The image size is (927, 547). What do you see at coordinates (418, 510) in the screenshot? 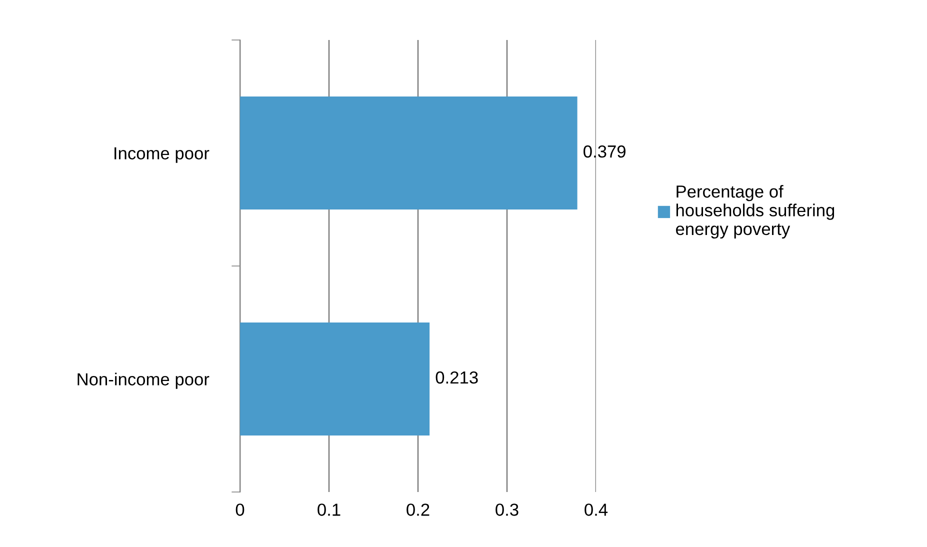
I see `x-tick-label: 0.2` at bounding box center [418, 510].